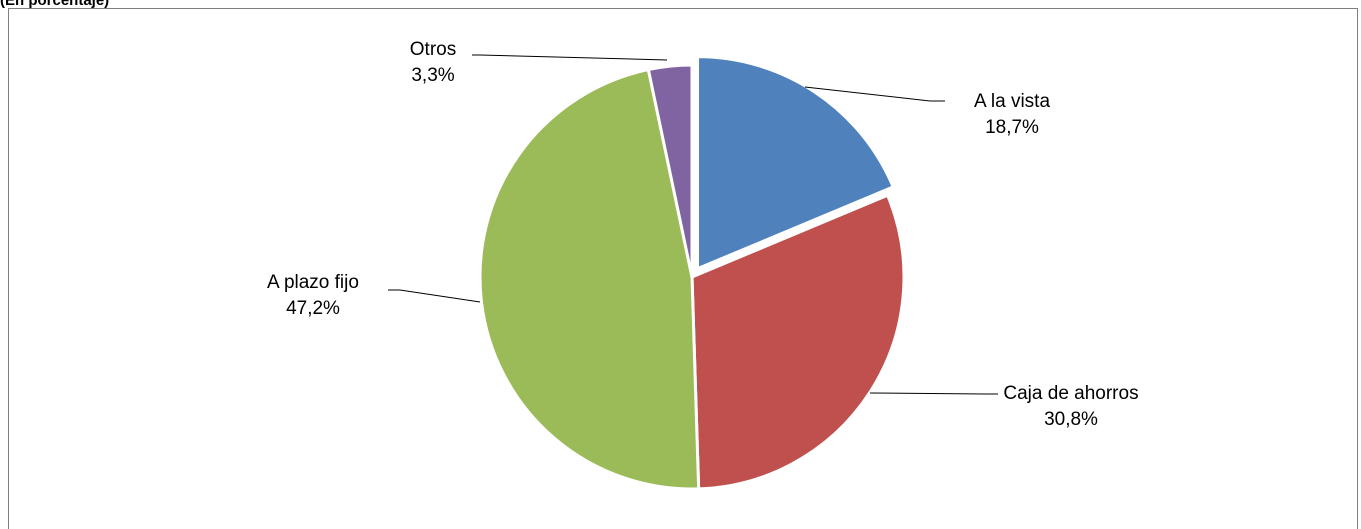  What do you see at coordinates (1012, 127) in the screenshot?
I see `slice-value-label: 18,7%` at bounding box center [1012, 127].